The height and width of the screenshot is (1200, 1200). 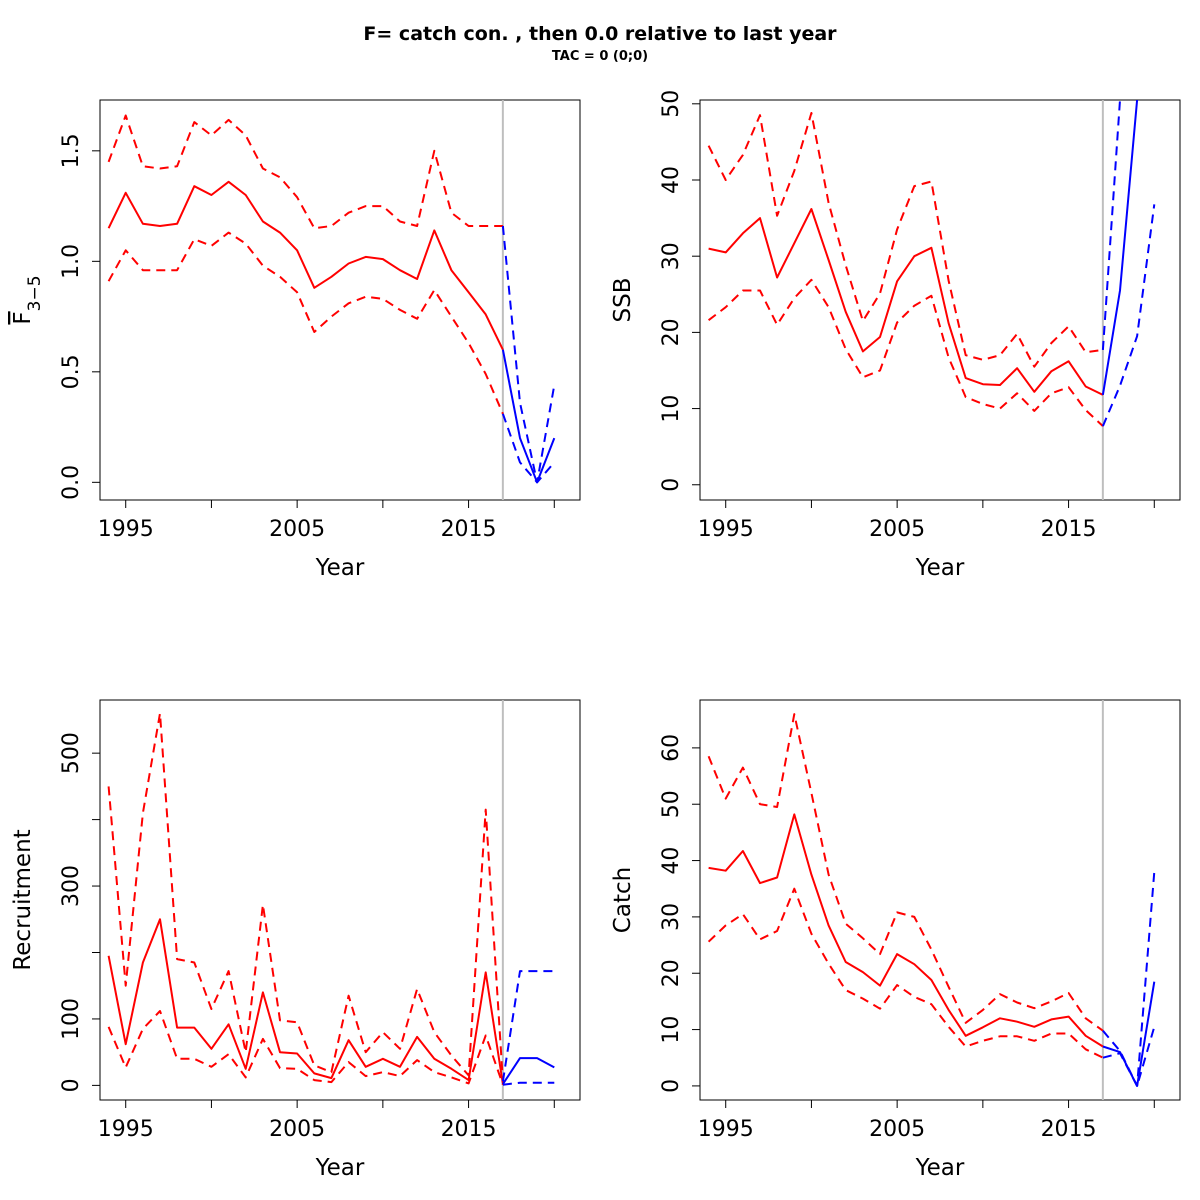 I want to click on y-axis-label: F3−5, so click(x=27, y=299).